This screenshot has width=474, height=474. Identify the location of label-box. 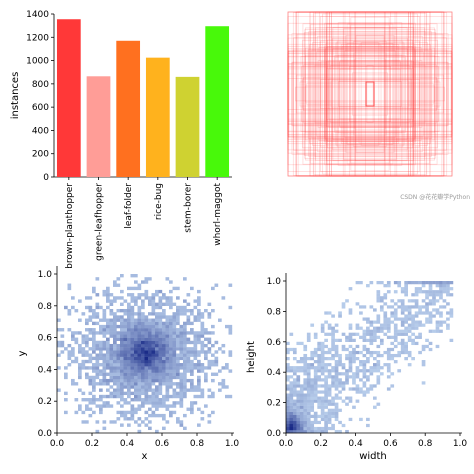
(370, 94).